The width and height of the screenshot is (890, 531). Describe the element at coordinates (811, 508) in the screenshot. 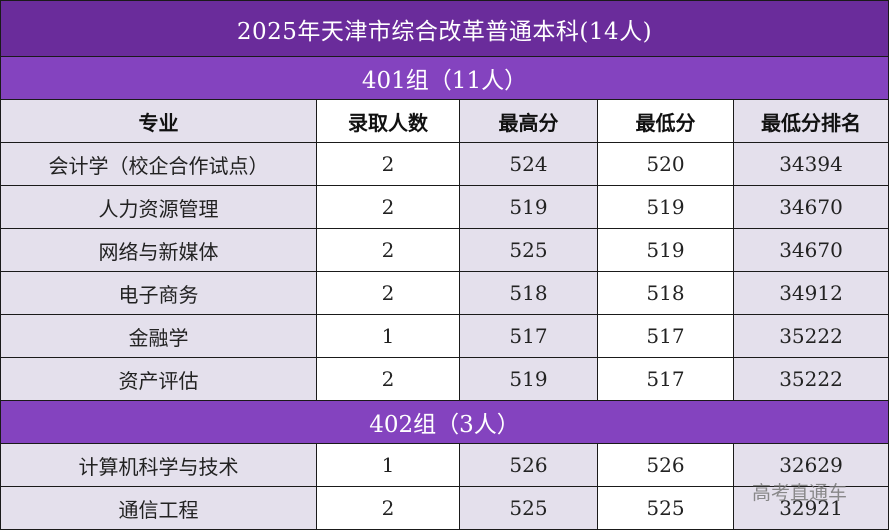

I see `cell-min-rank: 32921` at that location.